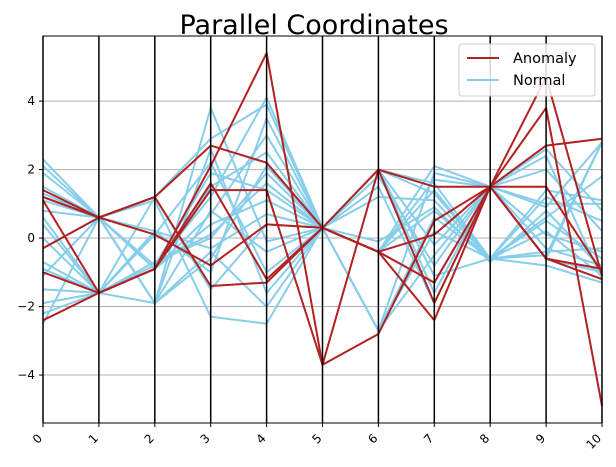 This screenshot has width=616, height=467. Describe the element at coordinates (205, 438) in the screenshot. I see `x-tick-label-3: 3` at that location.